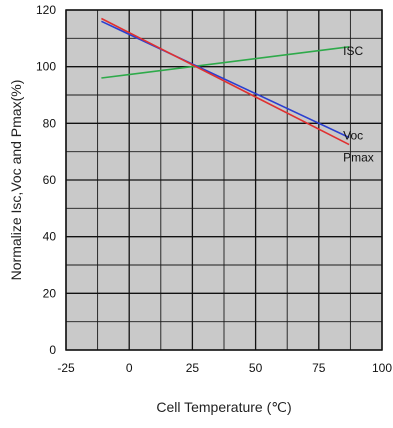 The width and height of the screenshot is (393, 428). Describe the element at coordinates (66, 368) in the screenshot. I see `x-tick-label: -25` at that location.